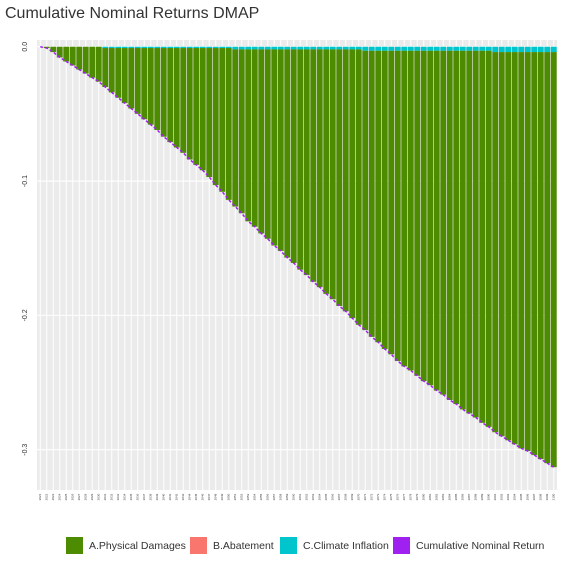  I want to click on x-tick-label: 2021, so click(40, 496).